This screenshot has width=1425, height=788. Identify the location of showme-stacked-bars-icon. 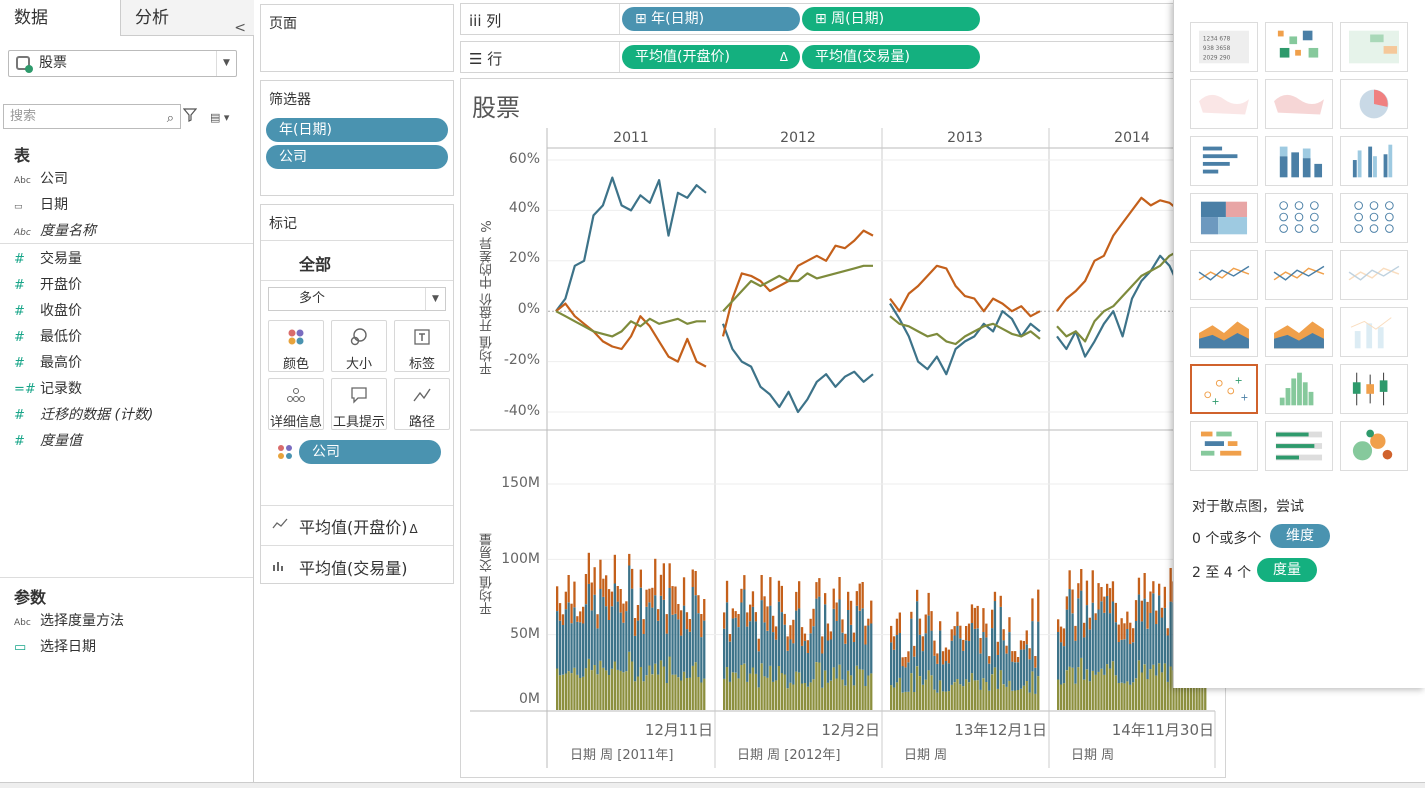
(1299, 161).